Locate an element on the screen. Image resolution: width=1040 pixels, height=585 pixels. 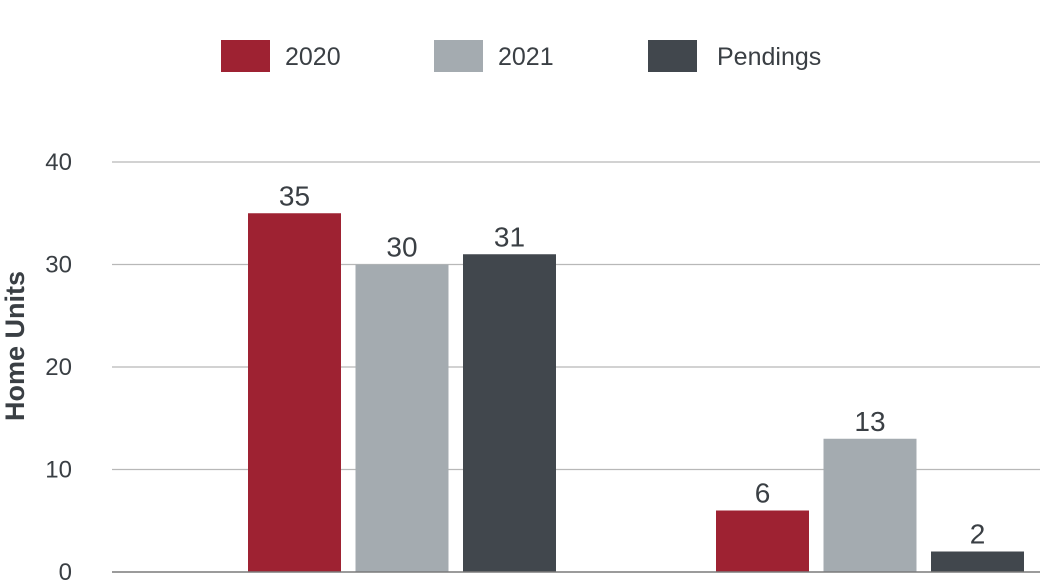
y-tick-label: 40 is located at coordinates (58, 162).